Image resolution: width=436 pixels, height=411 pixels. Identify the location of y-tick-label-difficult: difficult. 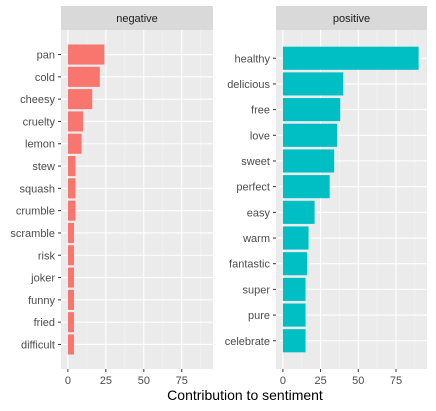
(38, 345).